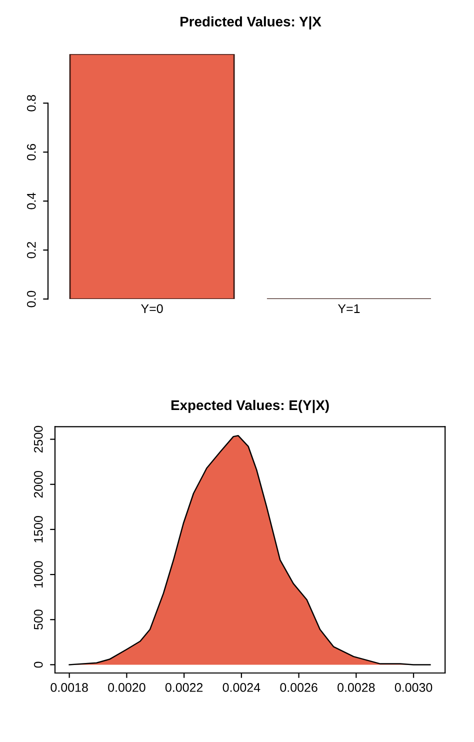  Describe the element at coordinates (31, 103) in the screenshot. I see `y-tick-label: 0.8` at that location.